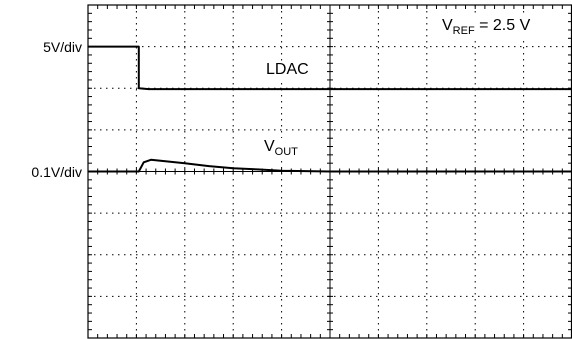  I want to click on vout-trace-label: VOUT, so click(281, 149).